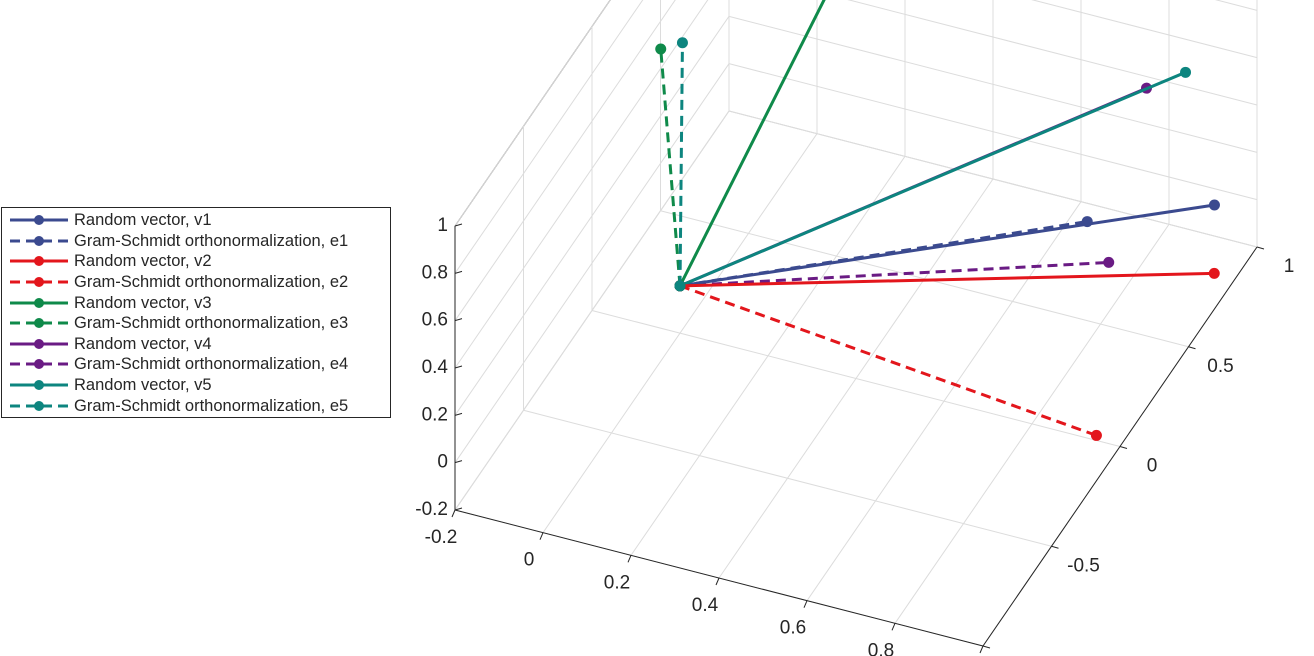 The height and width of the screenshot is (656, 1314). I want to click on x-tick-label: 0.4, so click(705, 605).